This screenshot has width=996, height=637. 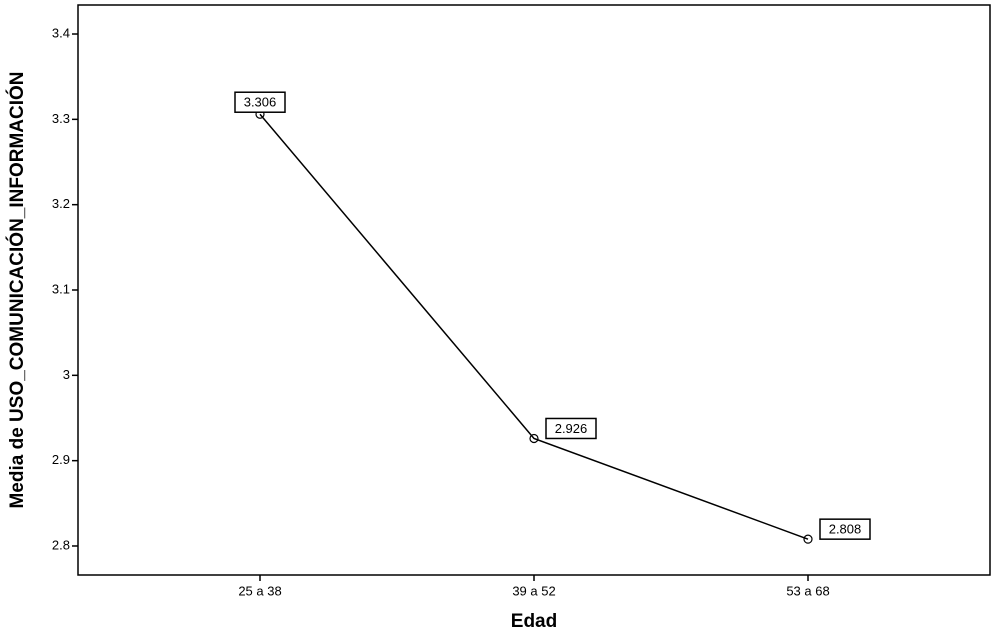 I want to click on x-tick-label: 25 a 38, so click(x=259, y=590).